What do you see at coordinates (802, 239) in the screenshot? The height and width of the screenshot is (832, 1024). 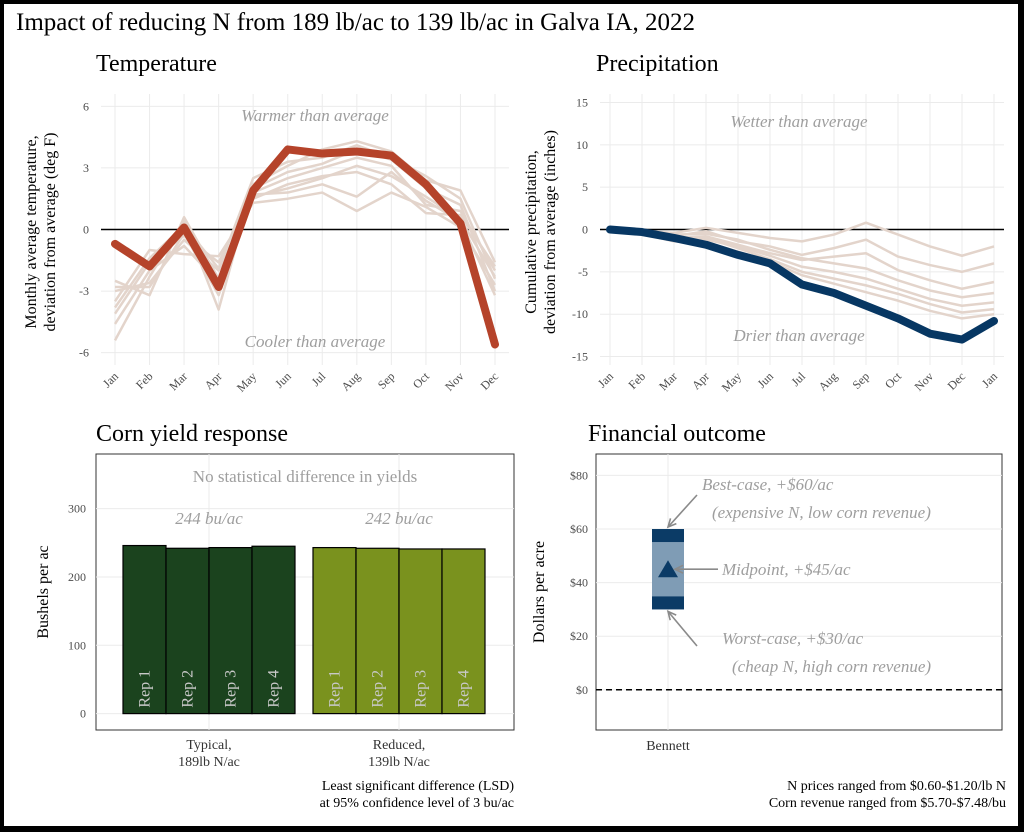 I see `historic-precipitation-line` at bounding box center [802, 239].